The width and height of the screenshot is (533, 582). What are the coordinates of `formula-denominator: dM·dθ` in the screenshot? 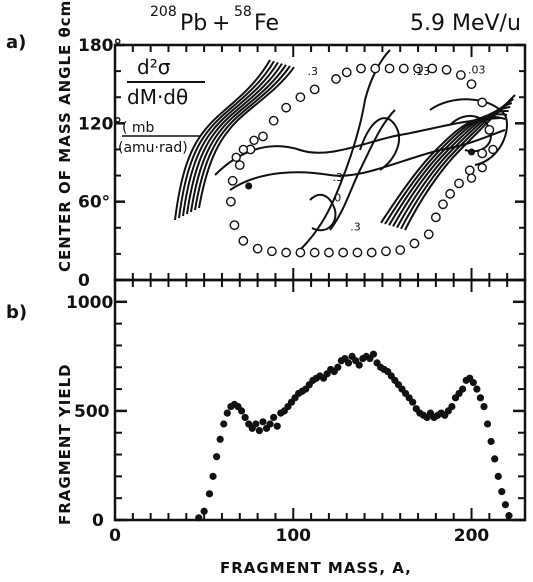 It's located at (157, 97).